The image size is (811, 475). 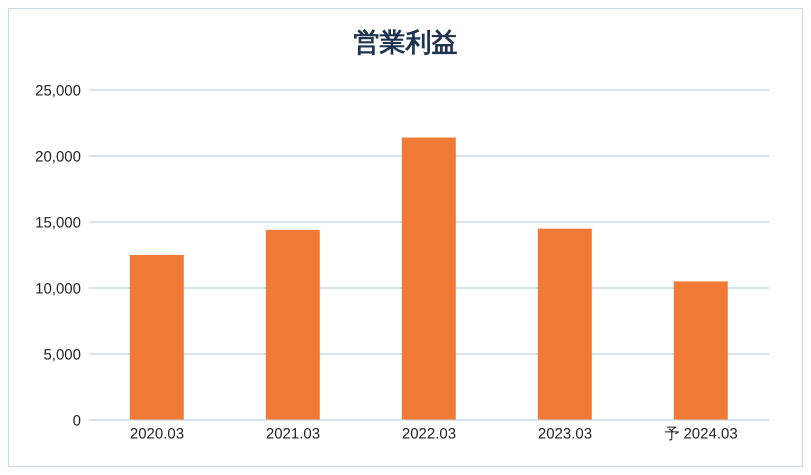 What do you see at coordinates (58, 91) in the screenshot?
I see `y-tick-label: 25,000` at bounding box center [58, 91].